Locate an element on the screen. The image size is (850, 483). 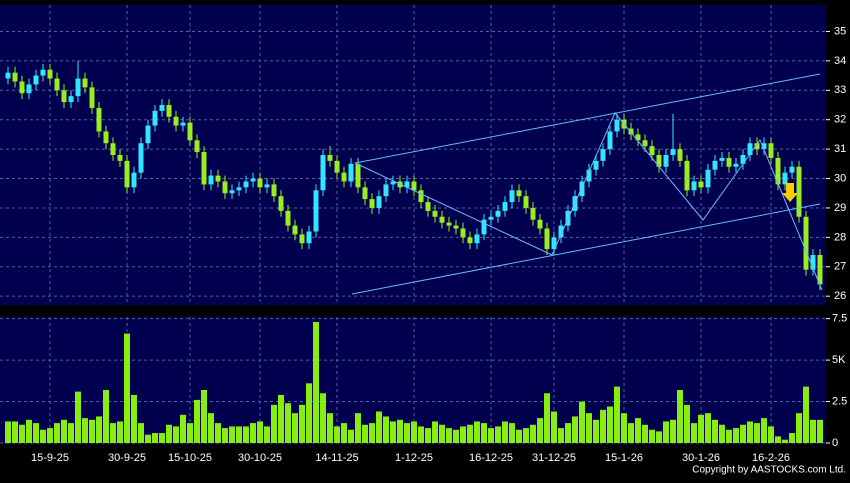
y-tick-label: 34 is located at coordinates (840, 61).